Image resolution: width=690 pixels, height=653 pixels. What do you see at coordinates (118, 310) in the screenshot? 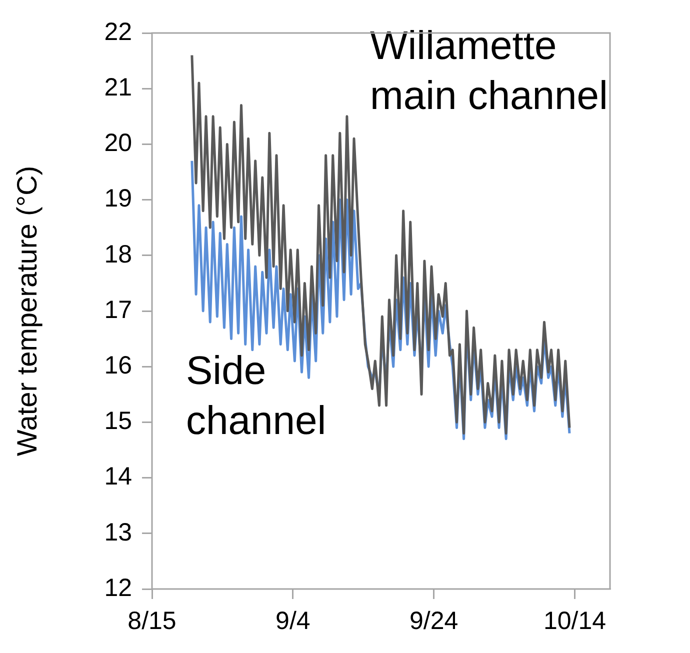
I see `y-tick-label: 17` at bounding box center [118, 310].